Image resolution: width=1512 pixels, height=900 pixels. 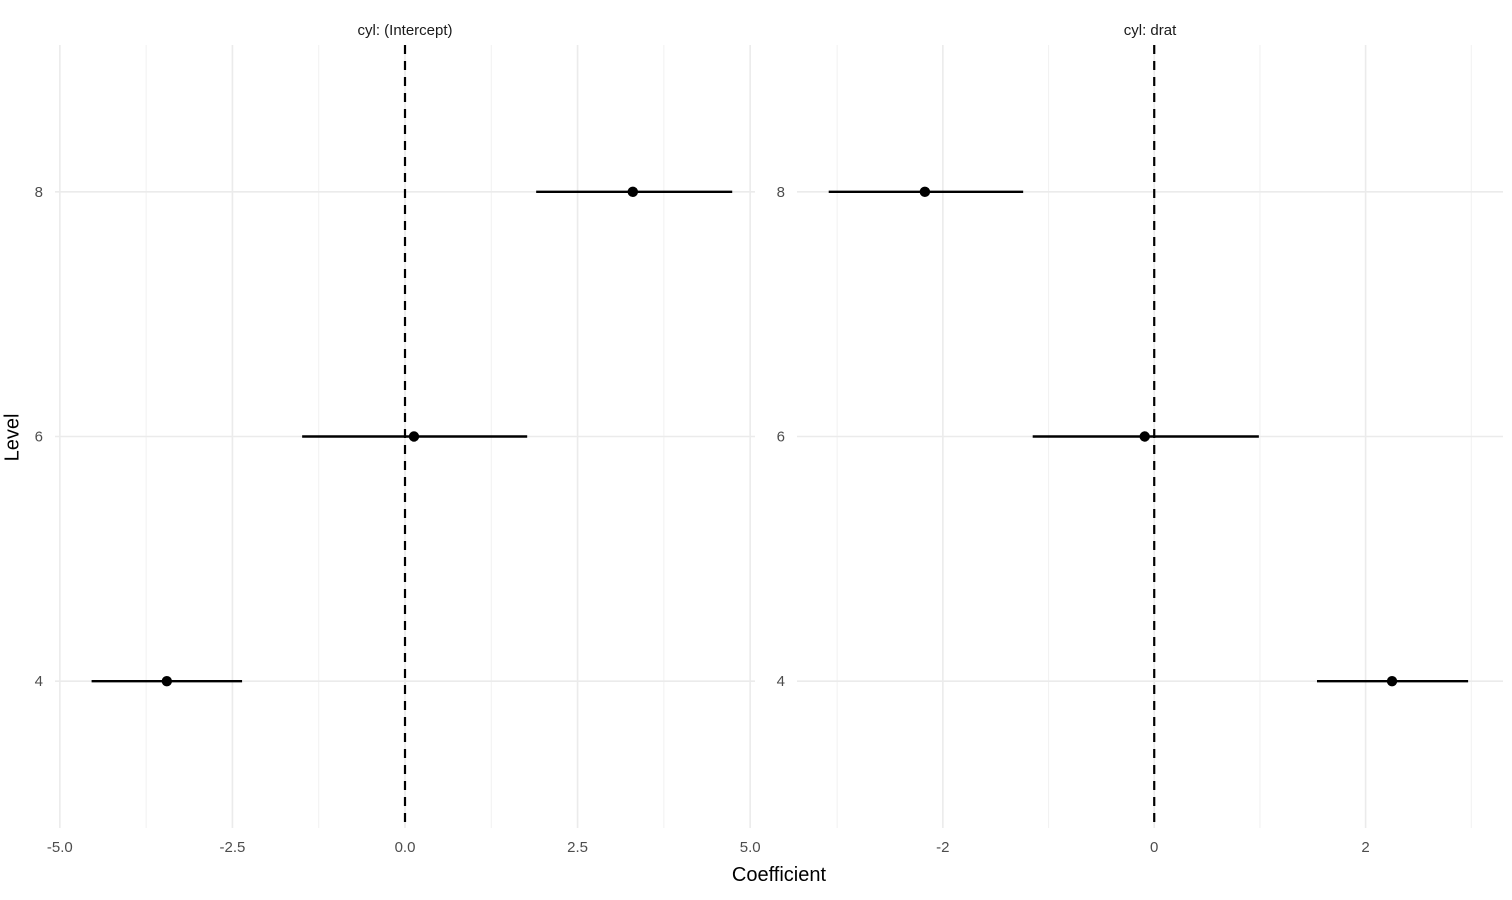 What do you see at coordinates (405, 30) in the screenshot?
I see `facet-title-intercept: cyl: (Intercept)` at bounding box center [405, 30].